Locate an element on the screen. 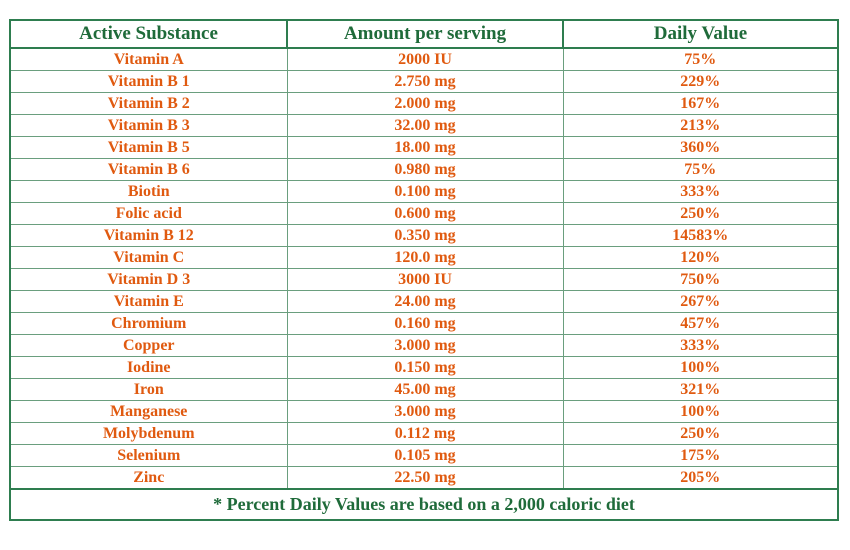  substance-cell: Copper is located at coordinates (149, 345).